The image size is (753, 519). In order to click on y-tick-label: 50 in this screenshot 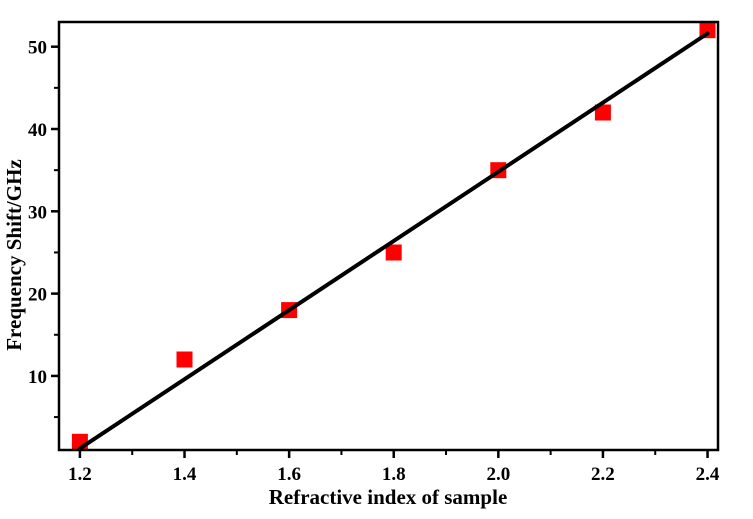, I will do `click(37, 48)`.